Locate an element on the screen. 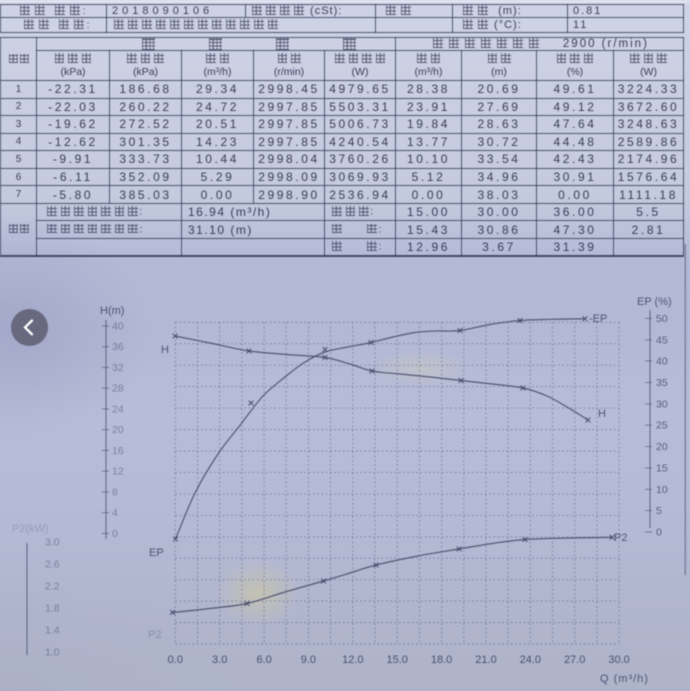 This screenshot has width=690, height=691. svg-text: 12 is located at coordinates (118, 472).